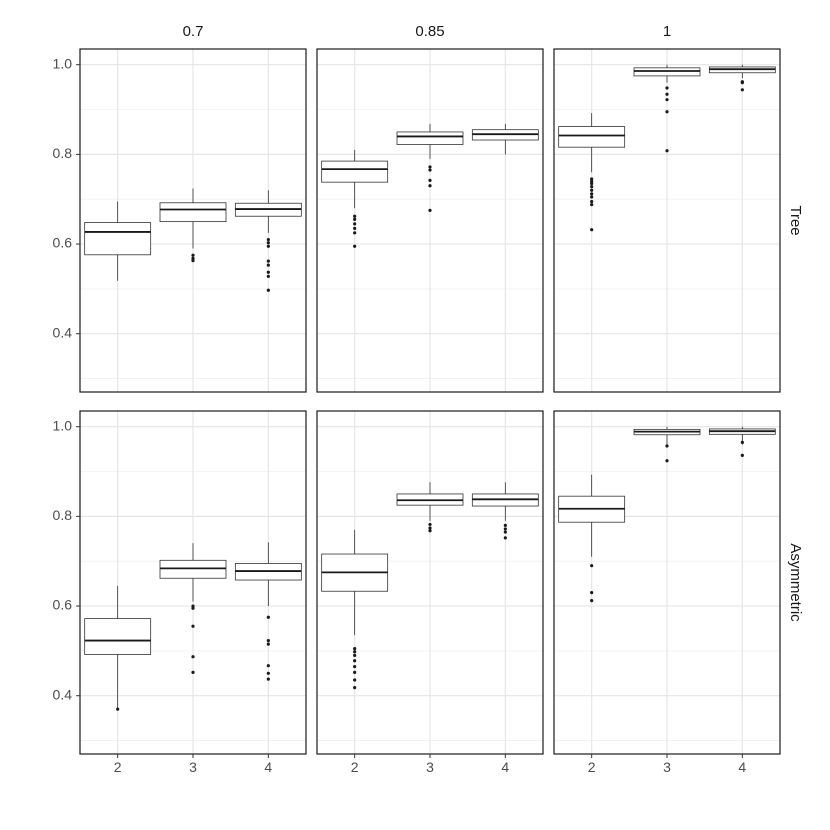 The image size is (830, 830). I want to click on y-tick-label: 0.6, so click(63, 605).